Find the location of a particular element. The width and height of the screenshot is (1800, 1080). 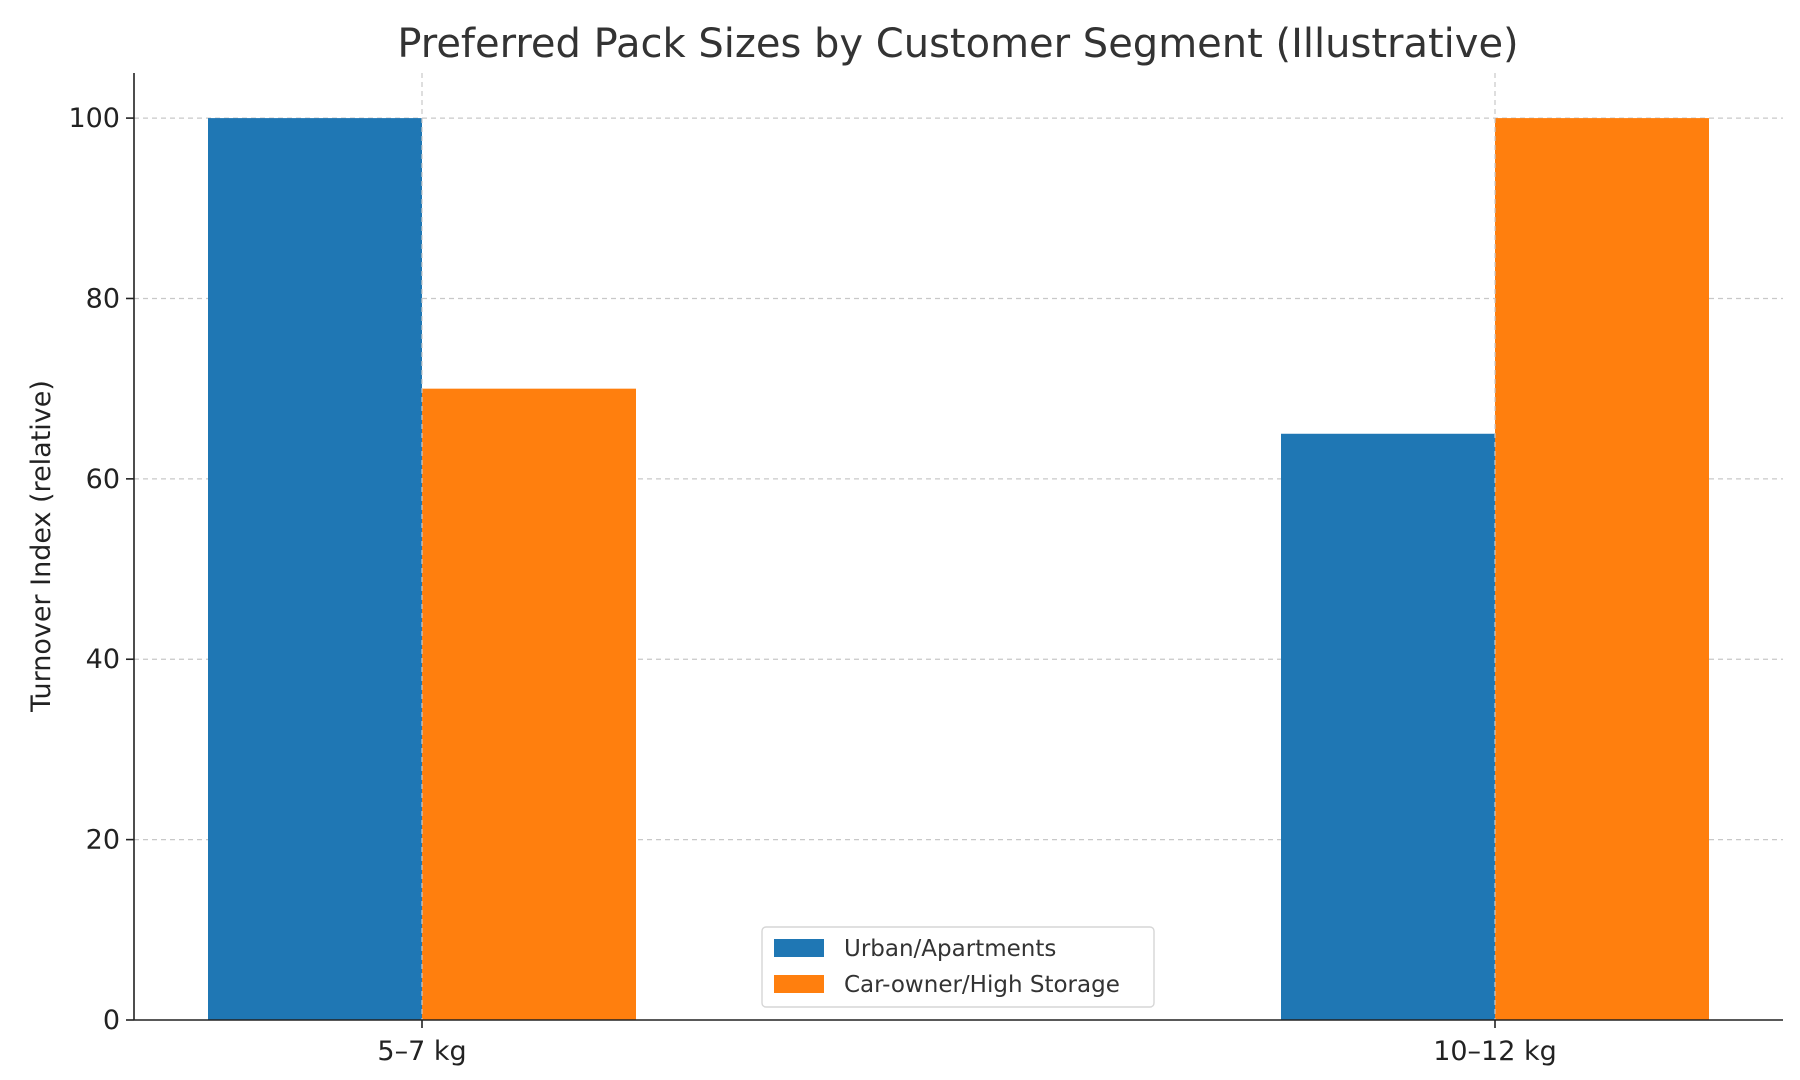

y-tick-label: 0 is located at coordinates (111, 1020).